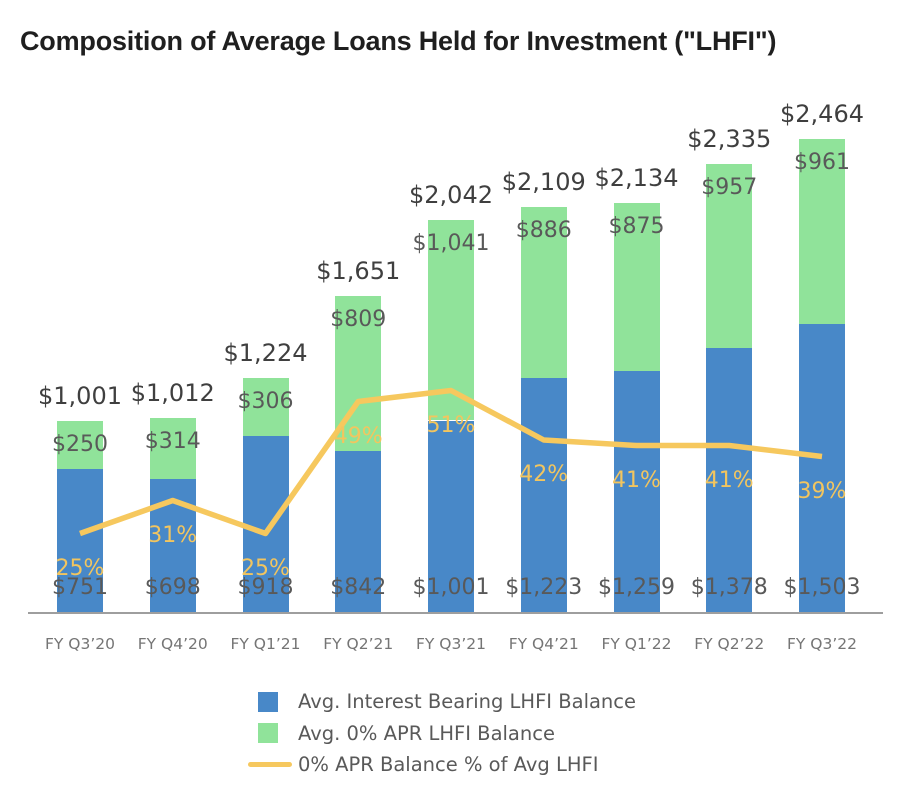 This screenshot has height=796, width=910. I want to click on interest-bearing-value-label: $1,503, so click(822, 587).